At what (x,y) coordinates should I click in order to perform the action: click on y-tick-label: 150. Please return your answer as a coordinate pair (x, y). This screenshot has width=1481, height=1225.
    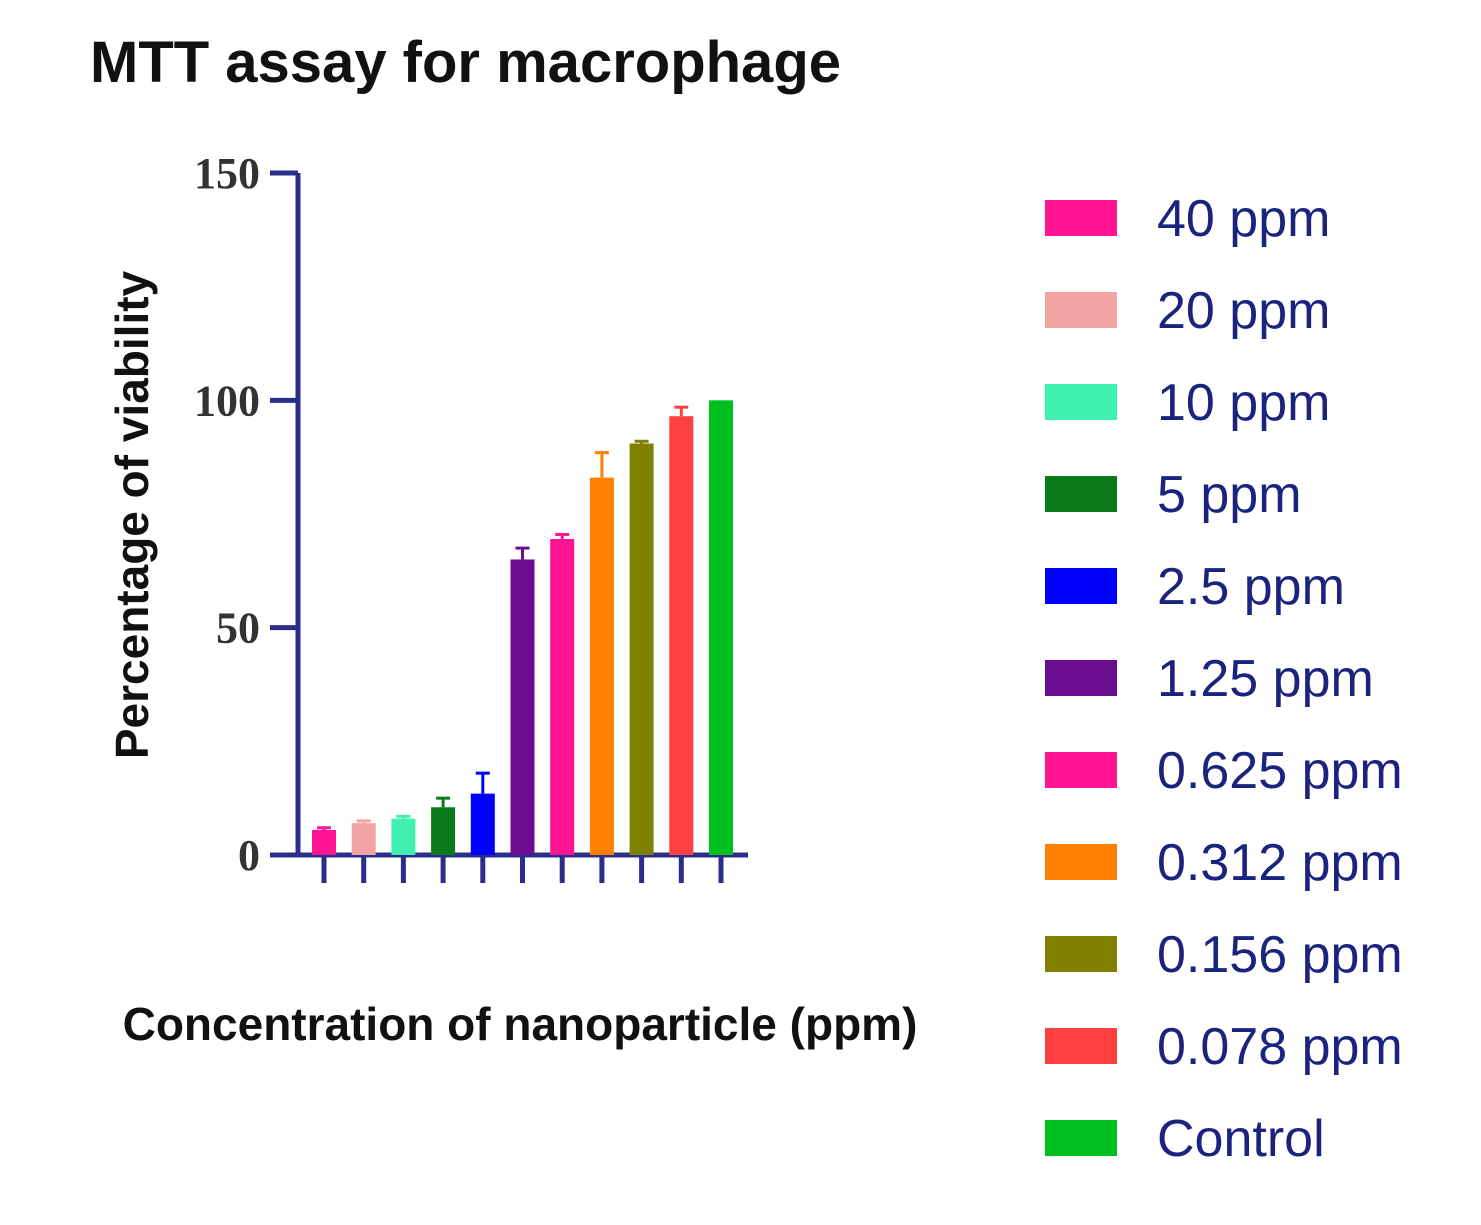
    Looking at the image, I should click on (227, 173).